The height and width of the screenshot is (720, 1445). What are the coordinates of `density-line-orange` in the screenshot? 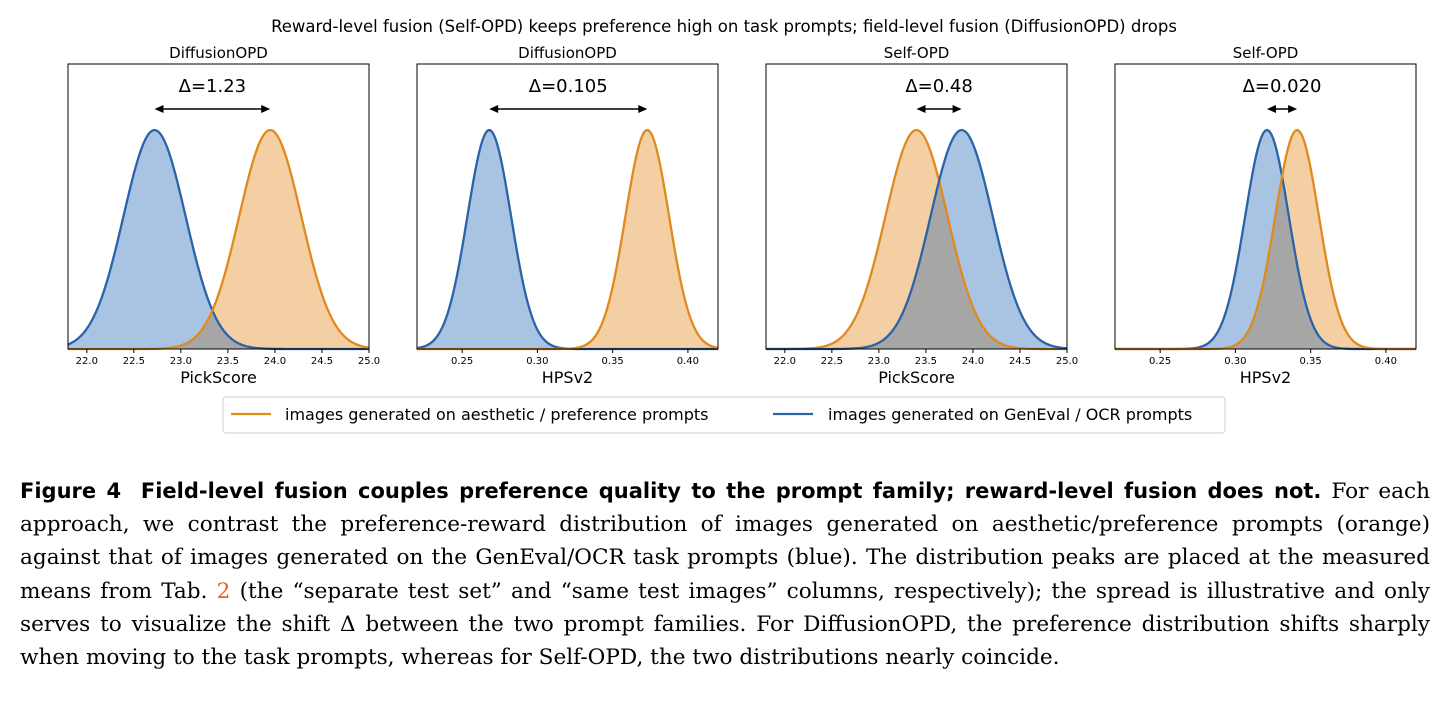 It's located at (916, 239).